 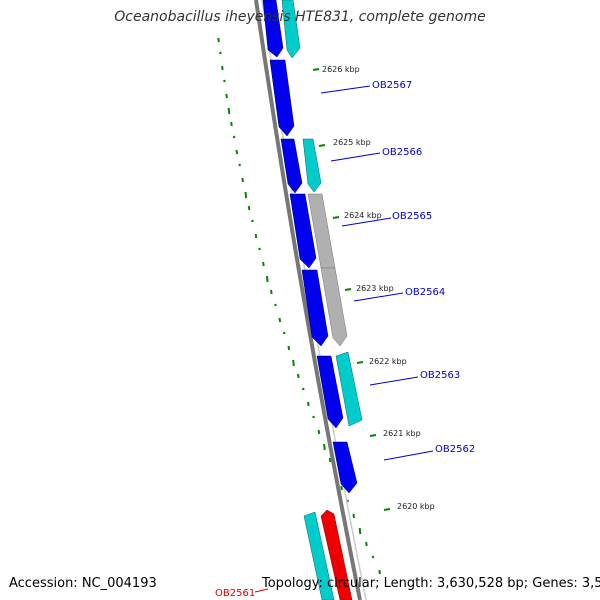 I want to click on gene-label: OB2567, so click(x=392, y=85).